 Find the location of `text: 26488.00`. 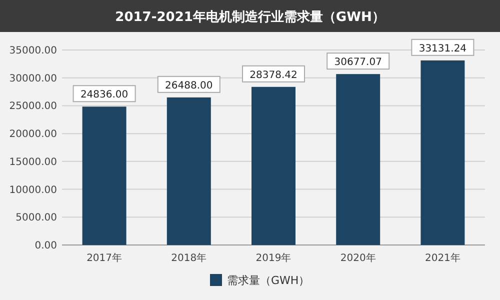

text: 26488.00 is located at coordinates (189, 86).